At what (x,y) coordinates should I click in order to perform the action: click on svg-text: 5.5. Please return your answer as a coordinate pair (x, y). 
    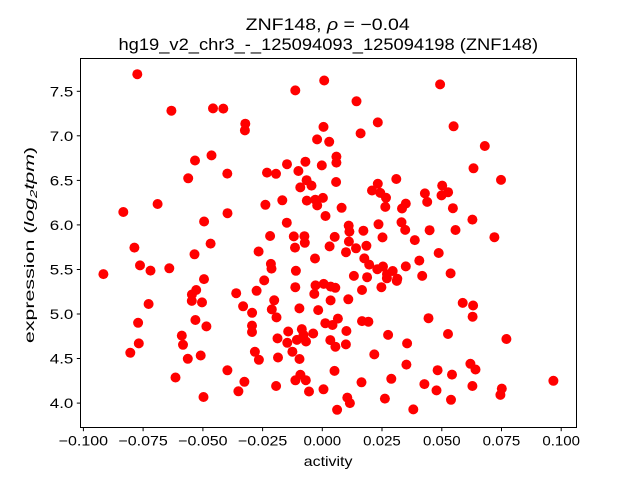
    Looking at the image, I should click on (62, 270).